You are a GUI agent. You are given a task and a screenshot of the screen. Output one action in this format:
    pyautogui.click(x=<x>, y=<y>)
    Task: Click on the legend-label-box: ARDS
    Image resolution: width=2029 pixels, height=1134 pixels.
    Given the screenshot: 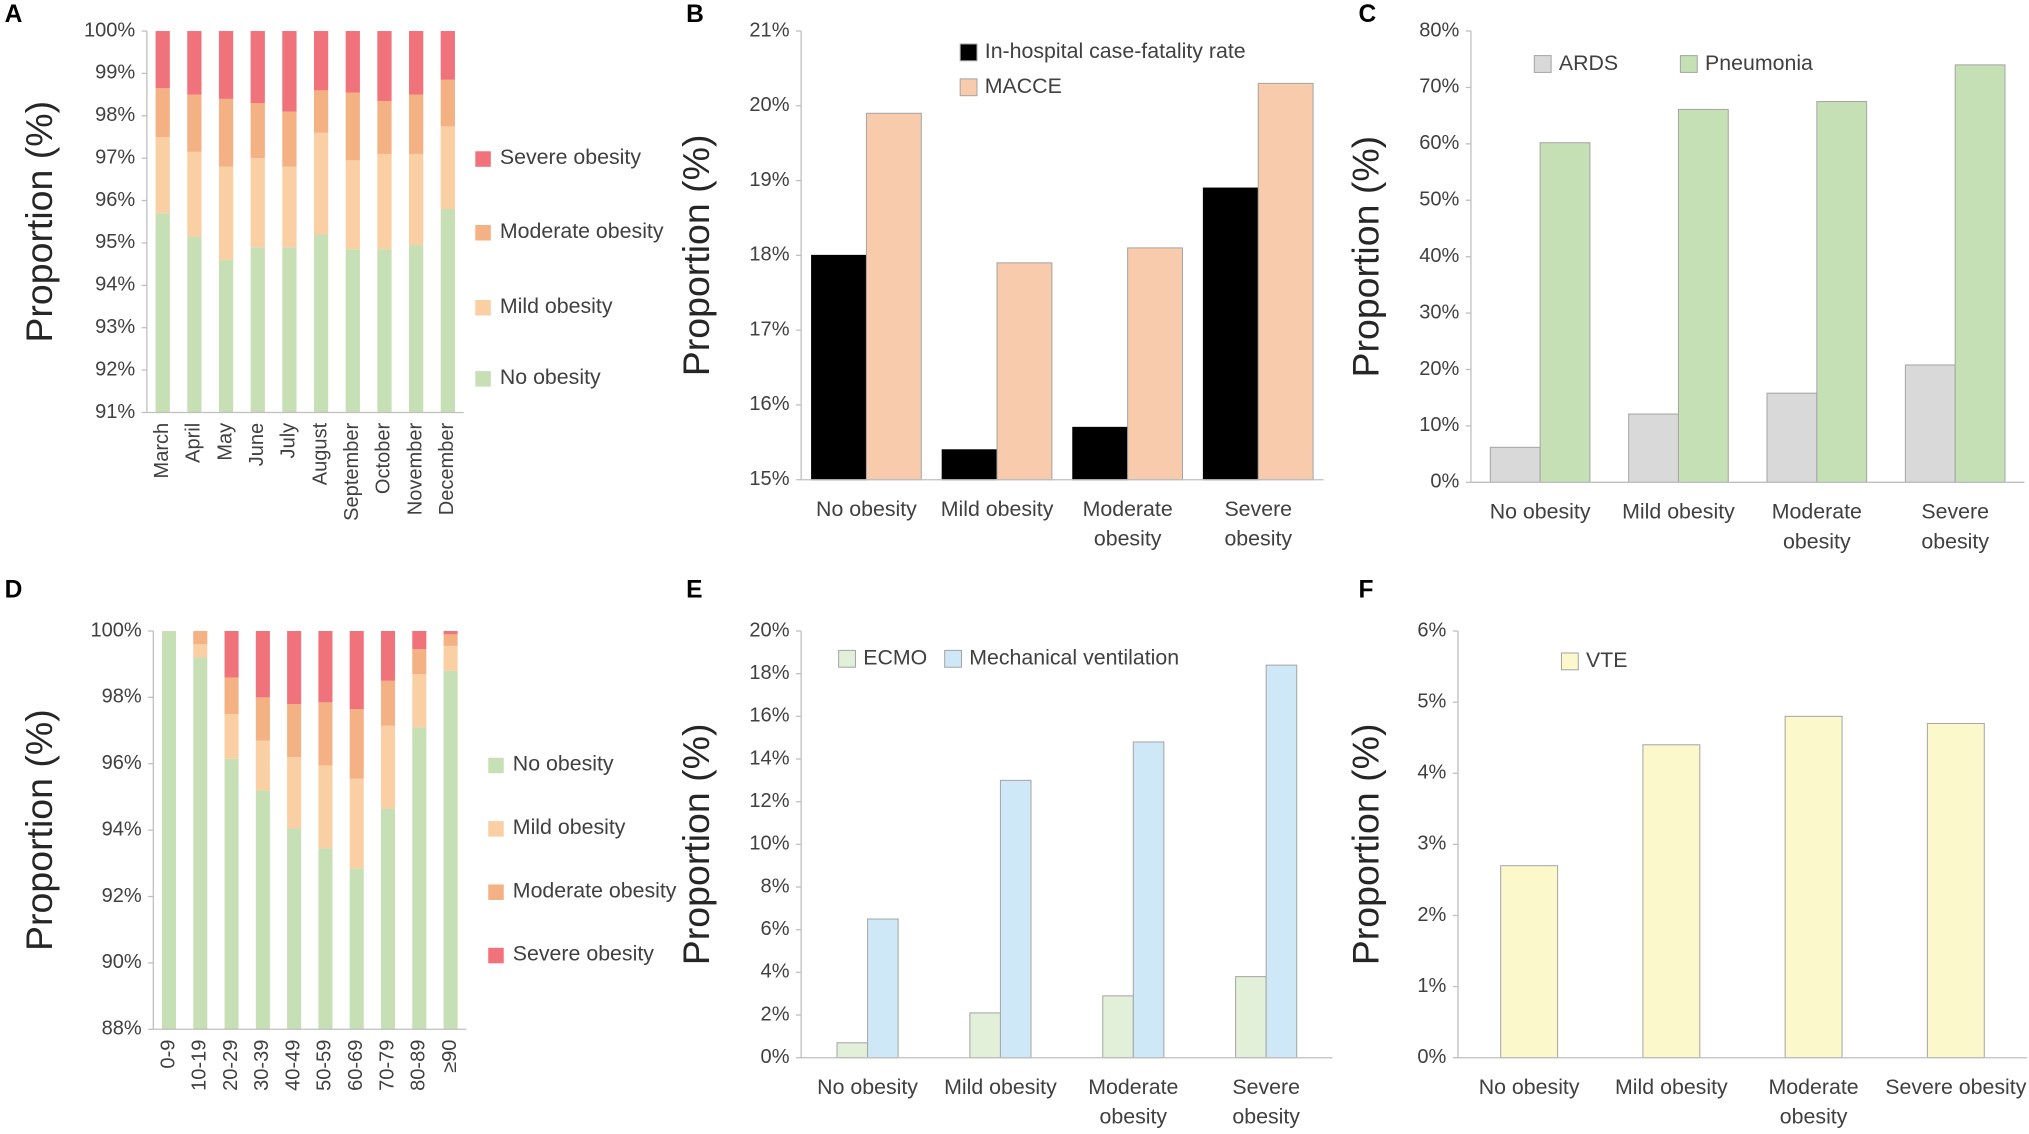 What is the action you would take?
    pyautogui.click(x=1588, y=63)
    